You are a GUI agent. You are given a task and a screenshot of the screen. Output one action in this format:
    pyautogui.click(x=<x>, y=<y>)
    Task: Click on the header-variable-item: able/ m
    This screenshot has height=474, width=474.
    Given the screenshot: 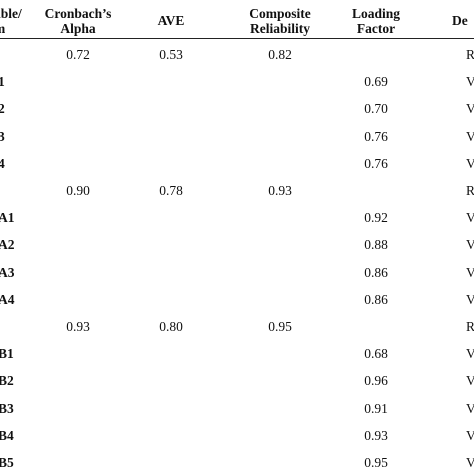 What is the action you would take?
    pyautogui.click(x=22, y=21)
    